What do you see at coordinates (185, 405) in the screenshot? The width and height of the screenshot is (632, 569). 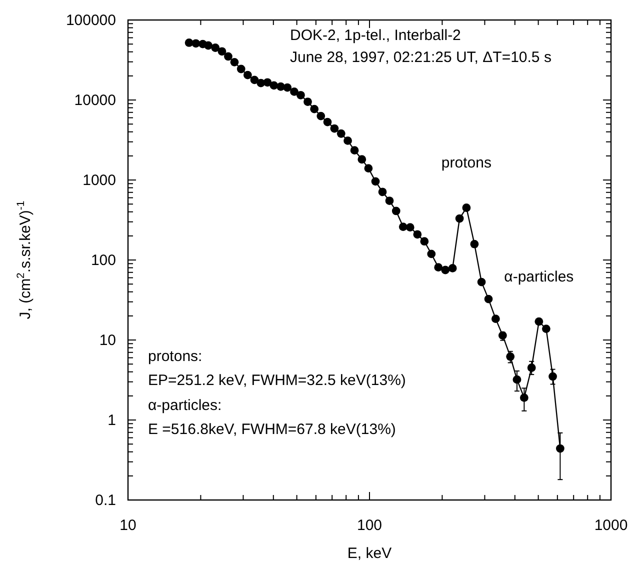 I see `annotation: α-particles:` at bounding box center [185, 405].